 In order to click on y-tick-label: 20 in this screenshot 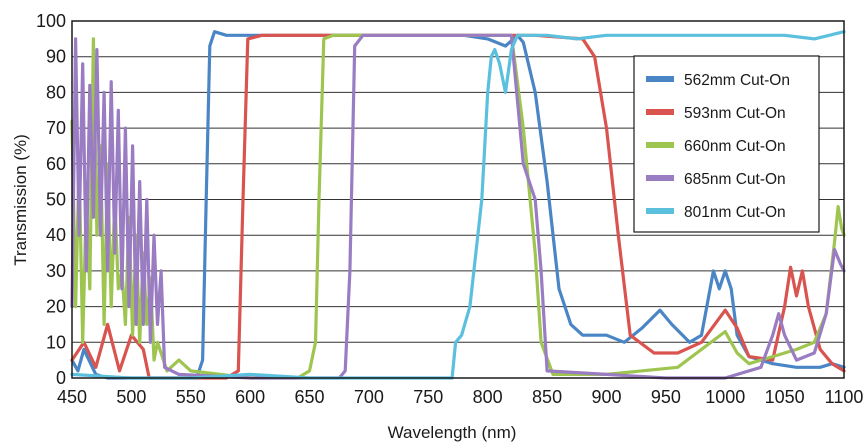, I will do `click(56, 307)`.